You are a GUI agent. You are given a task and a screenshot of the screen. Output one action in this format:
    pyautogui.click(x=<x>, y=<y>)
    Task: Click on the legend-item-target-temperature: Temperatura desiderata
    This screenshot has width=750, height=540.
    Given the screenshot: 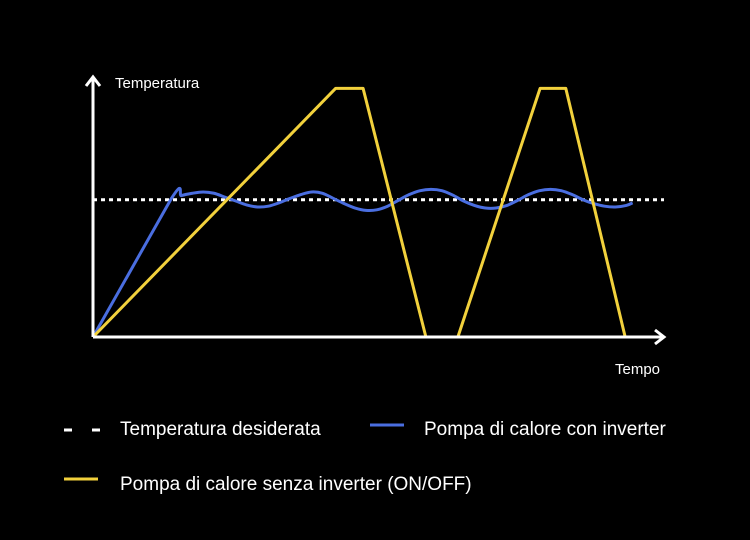 What is the action you would take?
    pyautogui.click(x=192, y=429)
    